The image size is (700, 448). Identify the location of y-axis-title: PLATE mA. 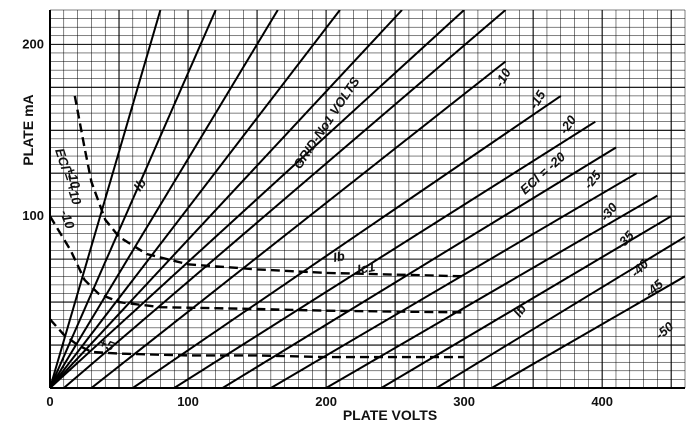
(28, 129).